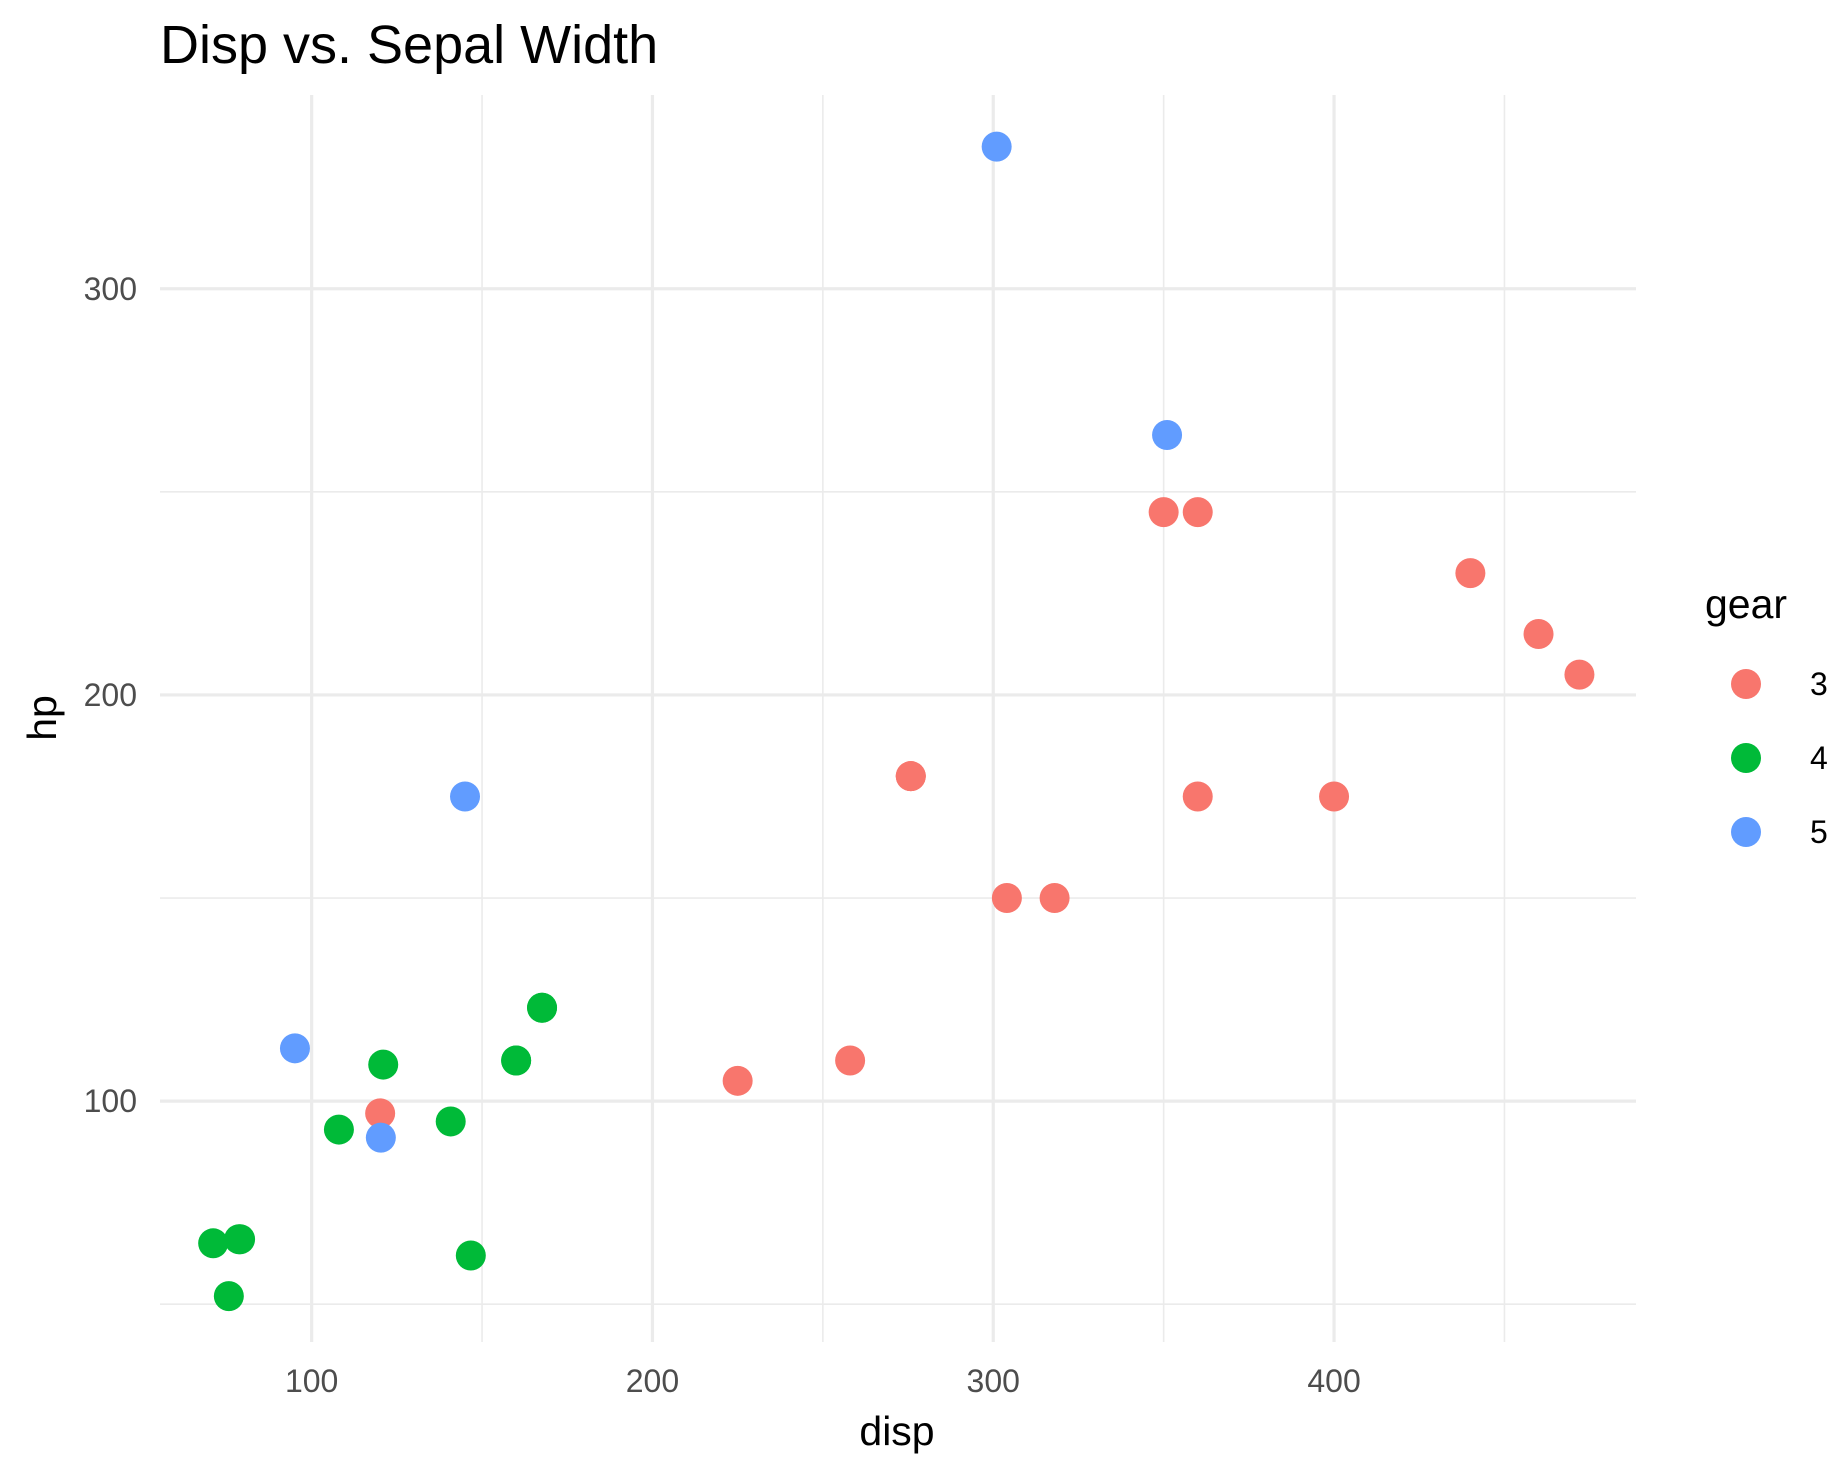  Describe the element at coordinates (1819, 684) in the screenshot. I see `legend-label-3: 3` at that location.